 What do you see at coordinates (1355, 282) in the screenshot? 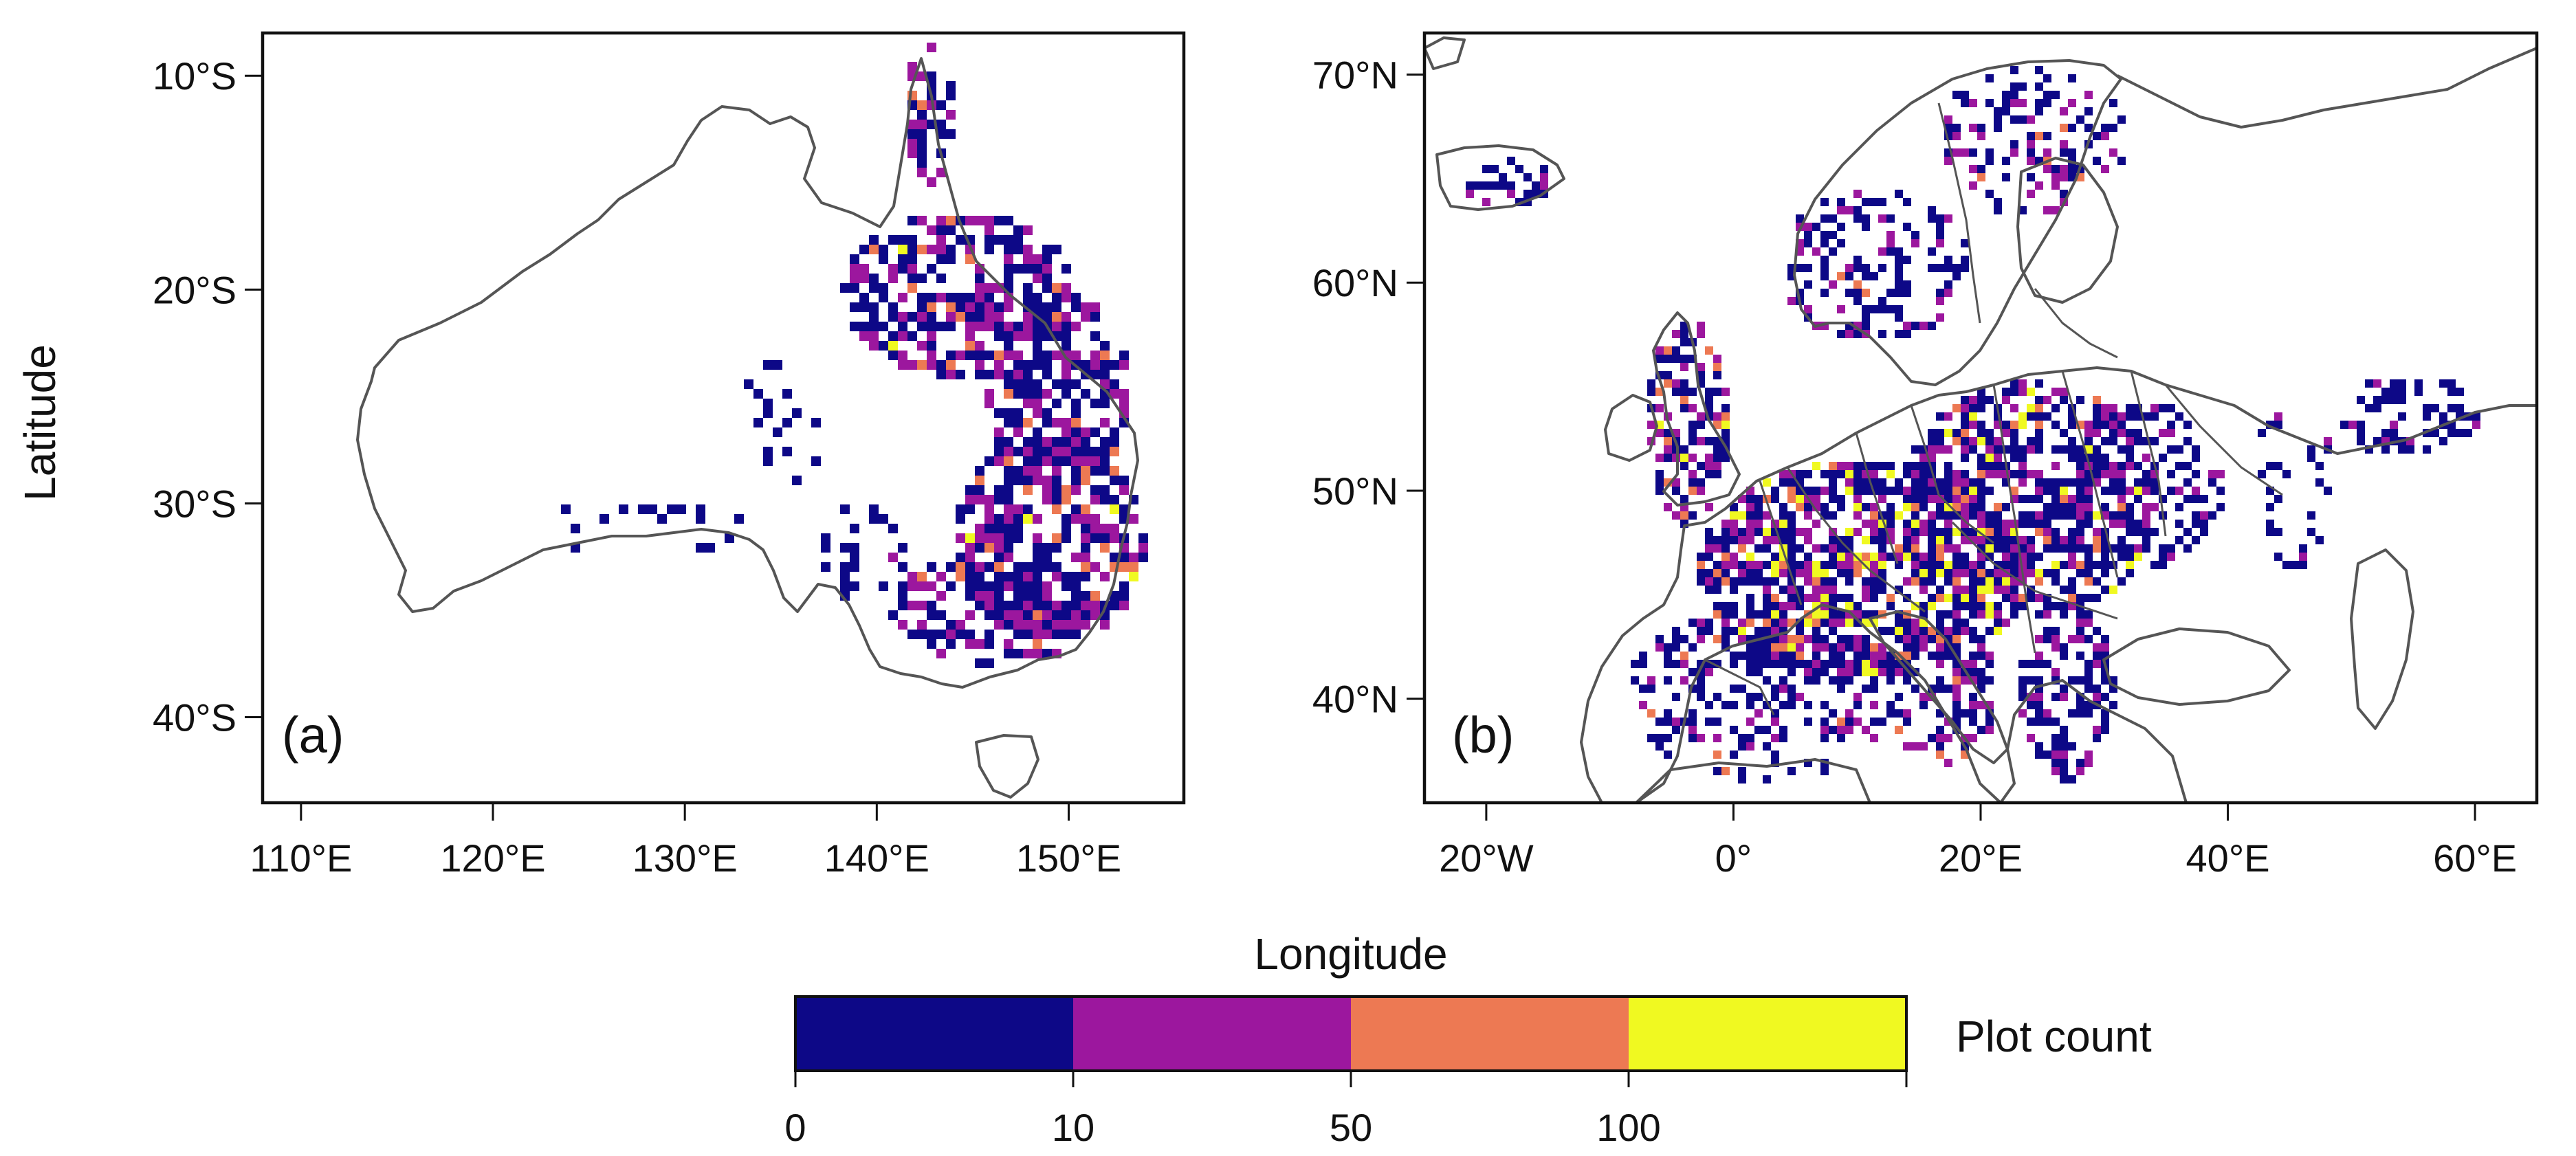
I see `y-tick-label: 60°N` at bounding box center [1355, 282].